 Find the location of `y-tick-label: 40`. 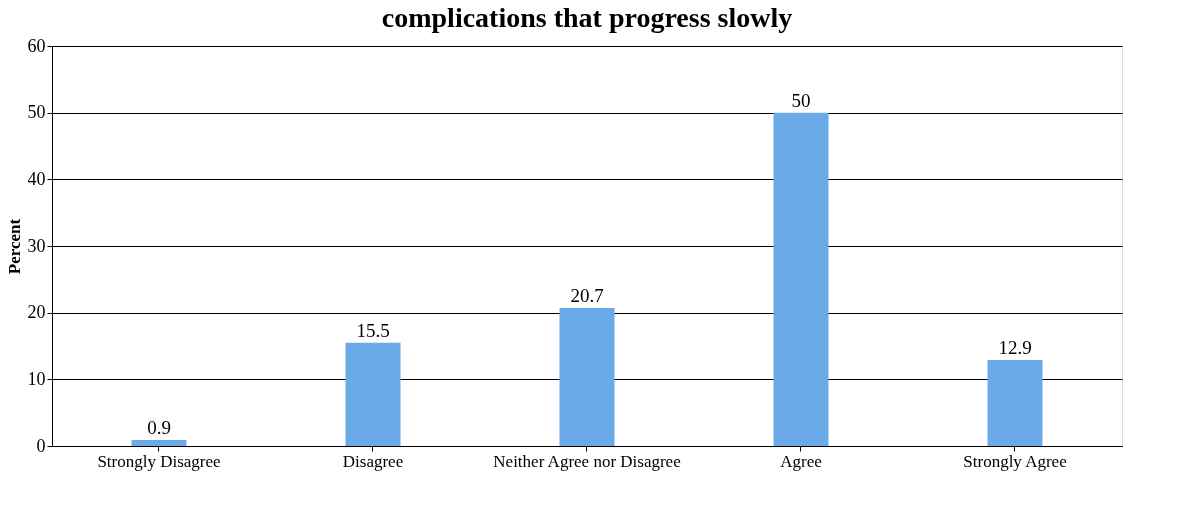

y-tick-label: 40 is located at coordinates (36, 178).